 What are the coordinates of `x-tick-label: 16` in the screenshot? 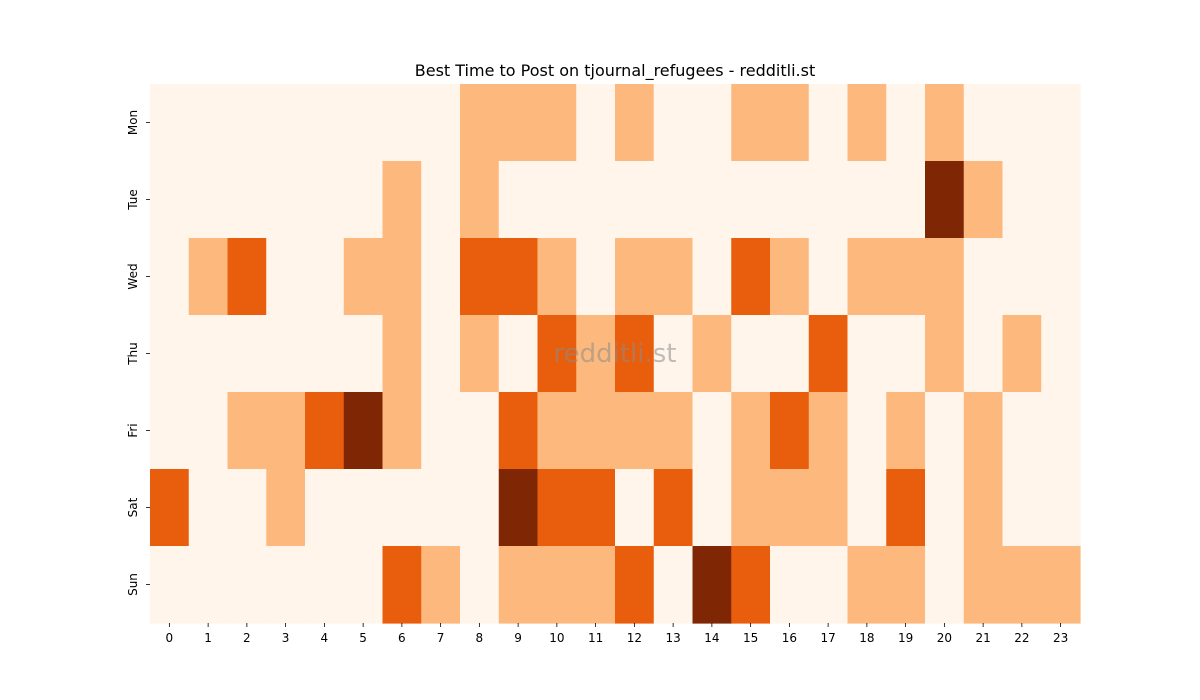 It's located at (789, 638).